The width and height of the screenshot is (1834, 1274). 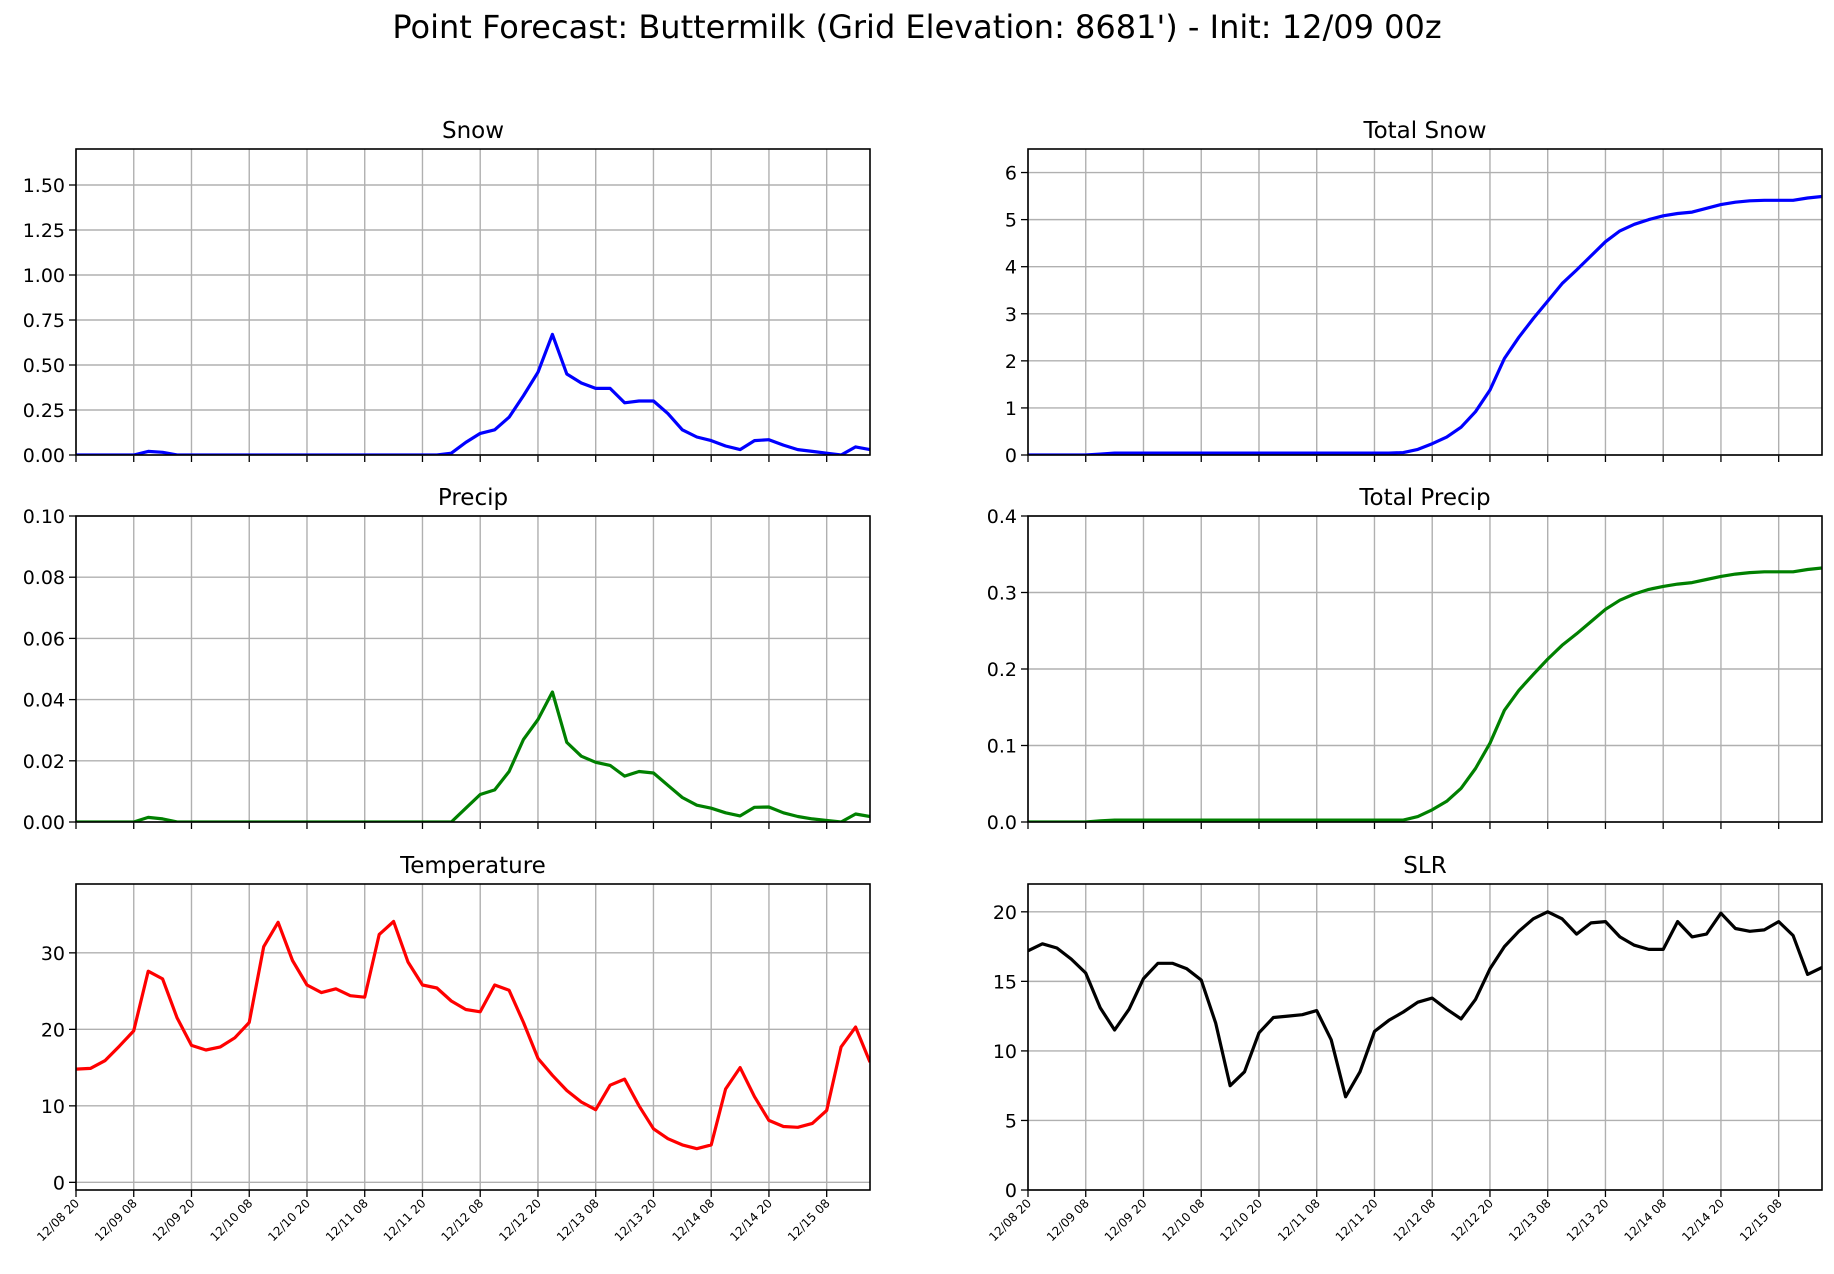 What do you see at coordinates (1002, 670) in the screenshot?
I see `y-tick-label: 0.2` at bounding box center [1002, 670].